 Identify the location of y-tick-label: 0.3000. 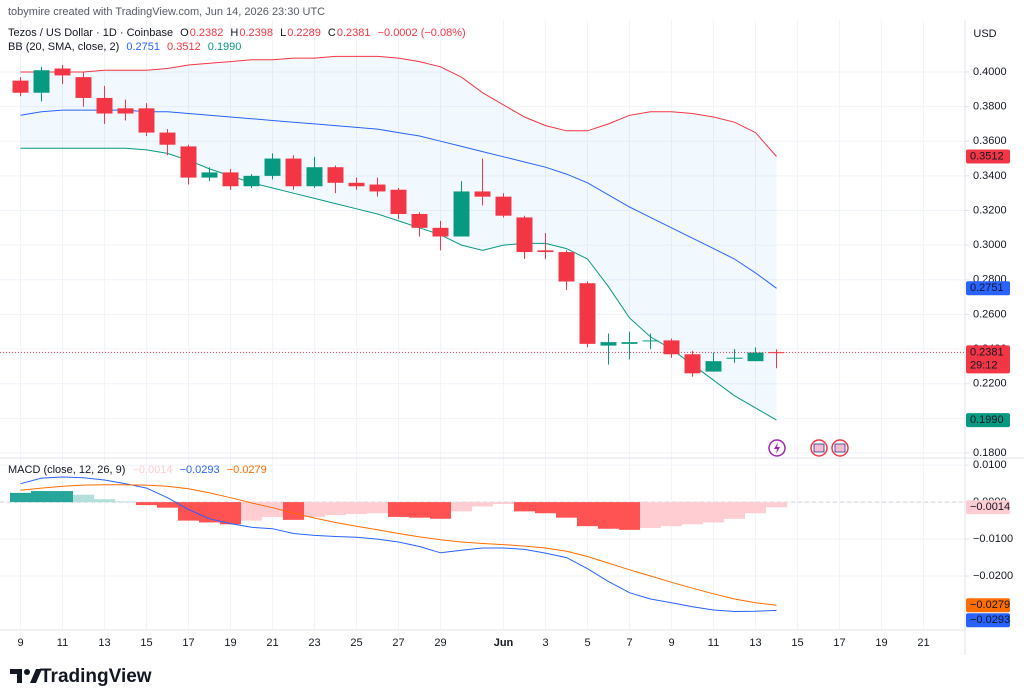
(990, 245).